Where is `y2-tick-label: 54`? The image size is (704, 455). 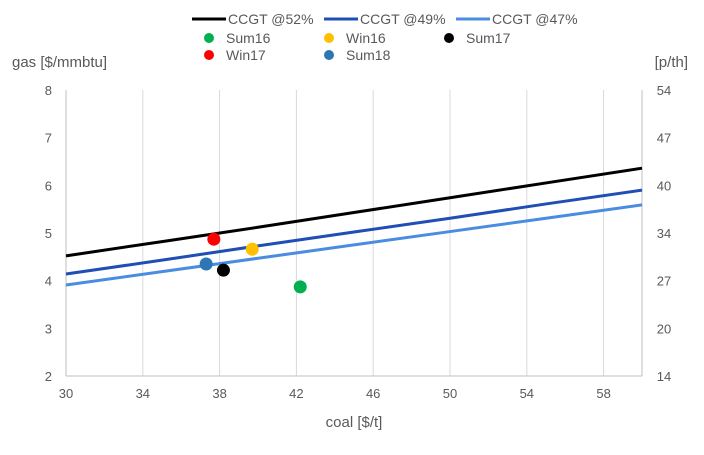 y2-tick-label: 54 is located at coordinates (664, 90).